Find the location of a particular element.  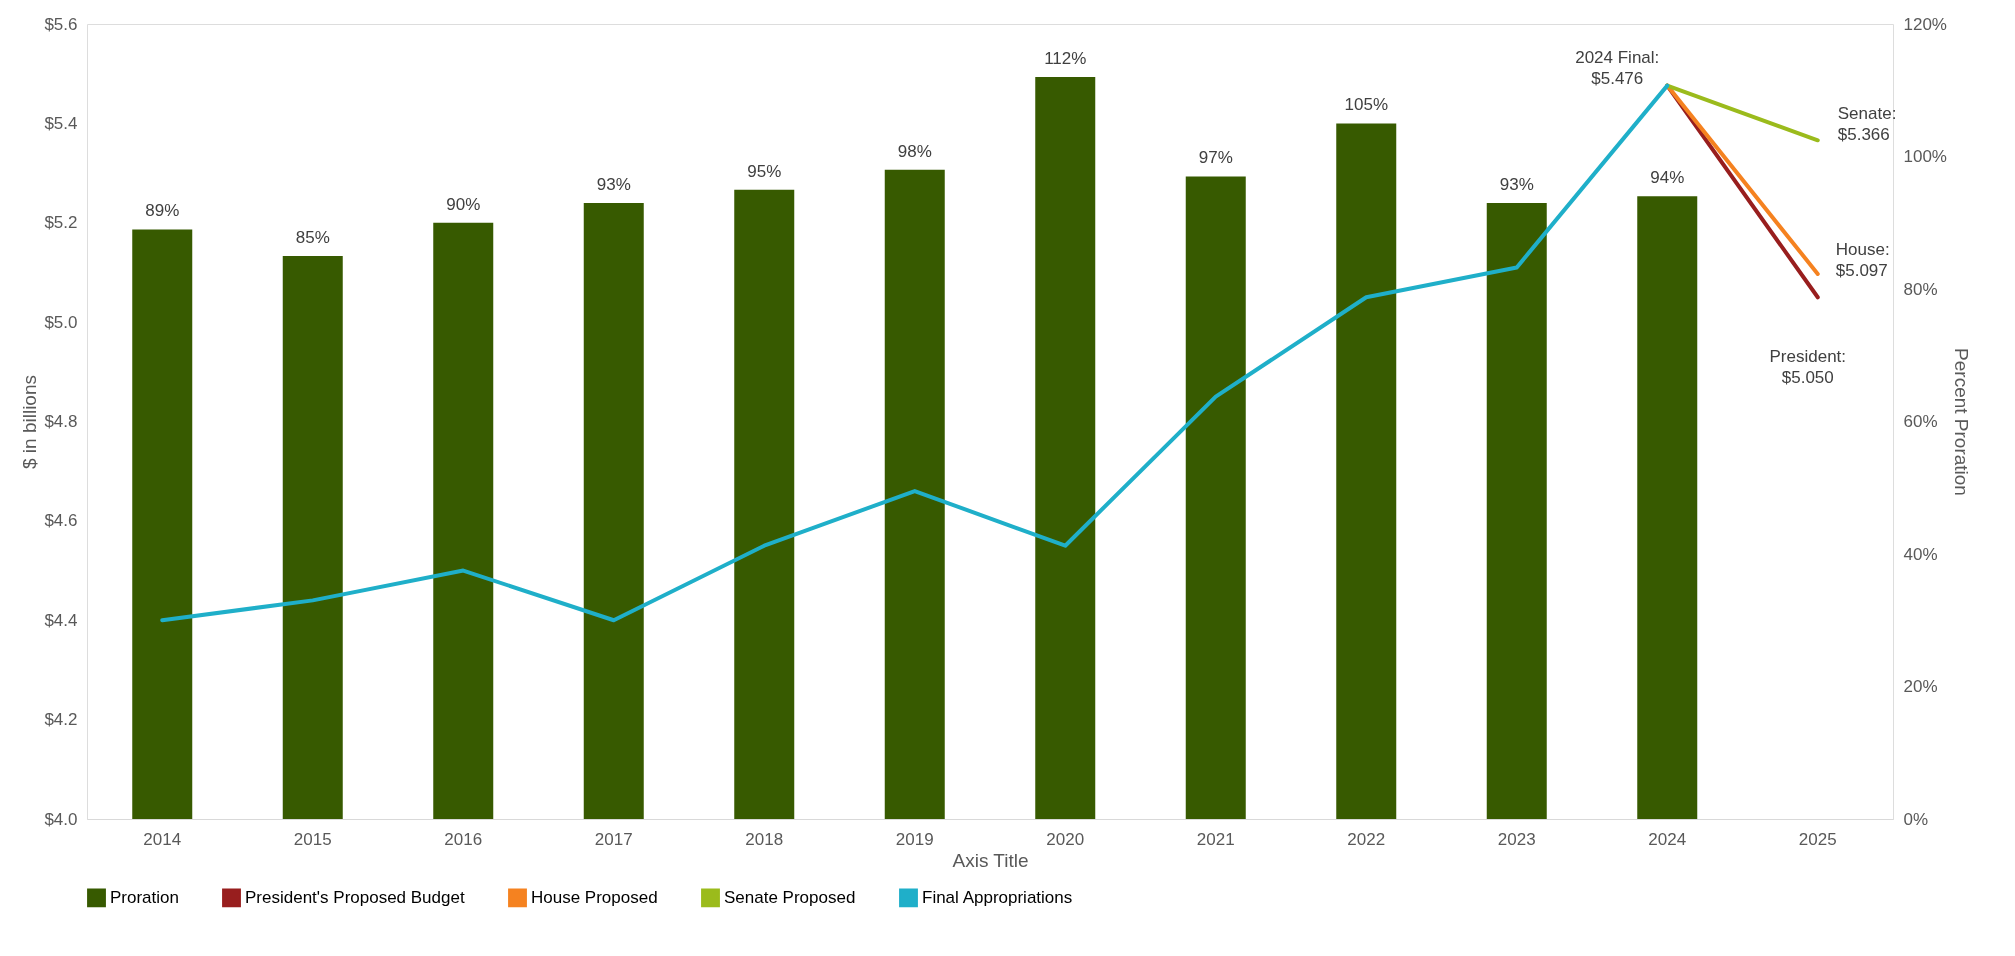

x-tick-label: 2023 is located at coordinates (1516, 839).